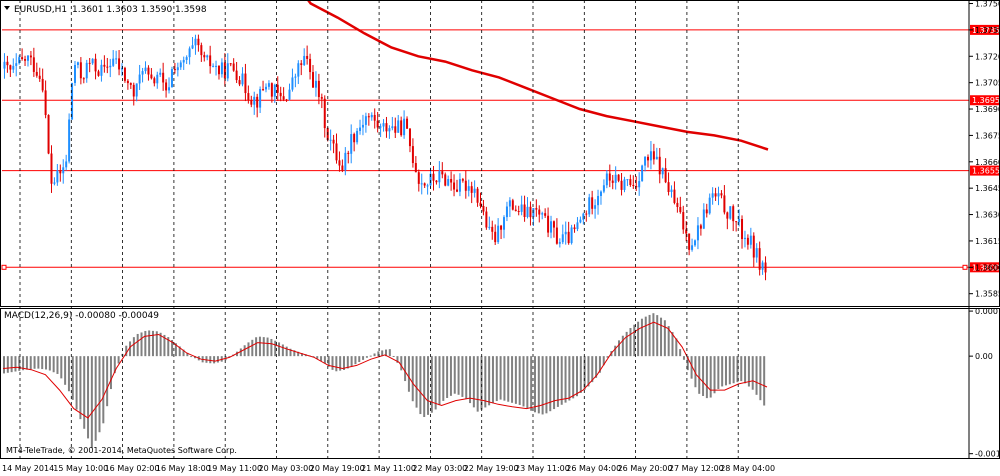 The height and width of the screenshot is (476, 1000). Describe the element at coordinates (139, 10) in the screenshot. I see `ohlc-readout: 1.3601 1.3603 1.3590 1.3598` at that location.